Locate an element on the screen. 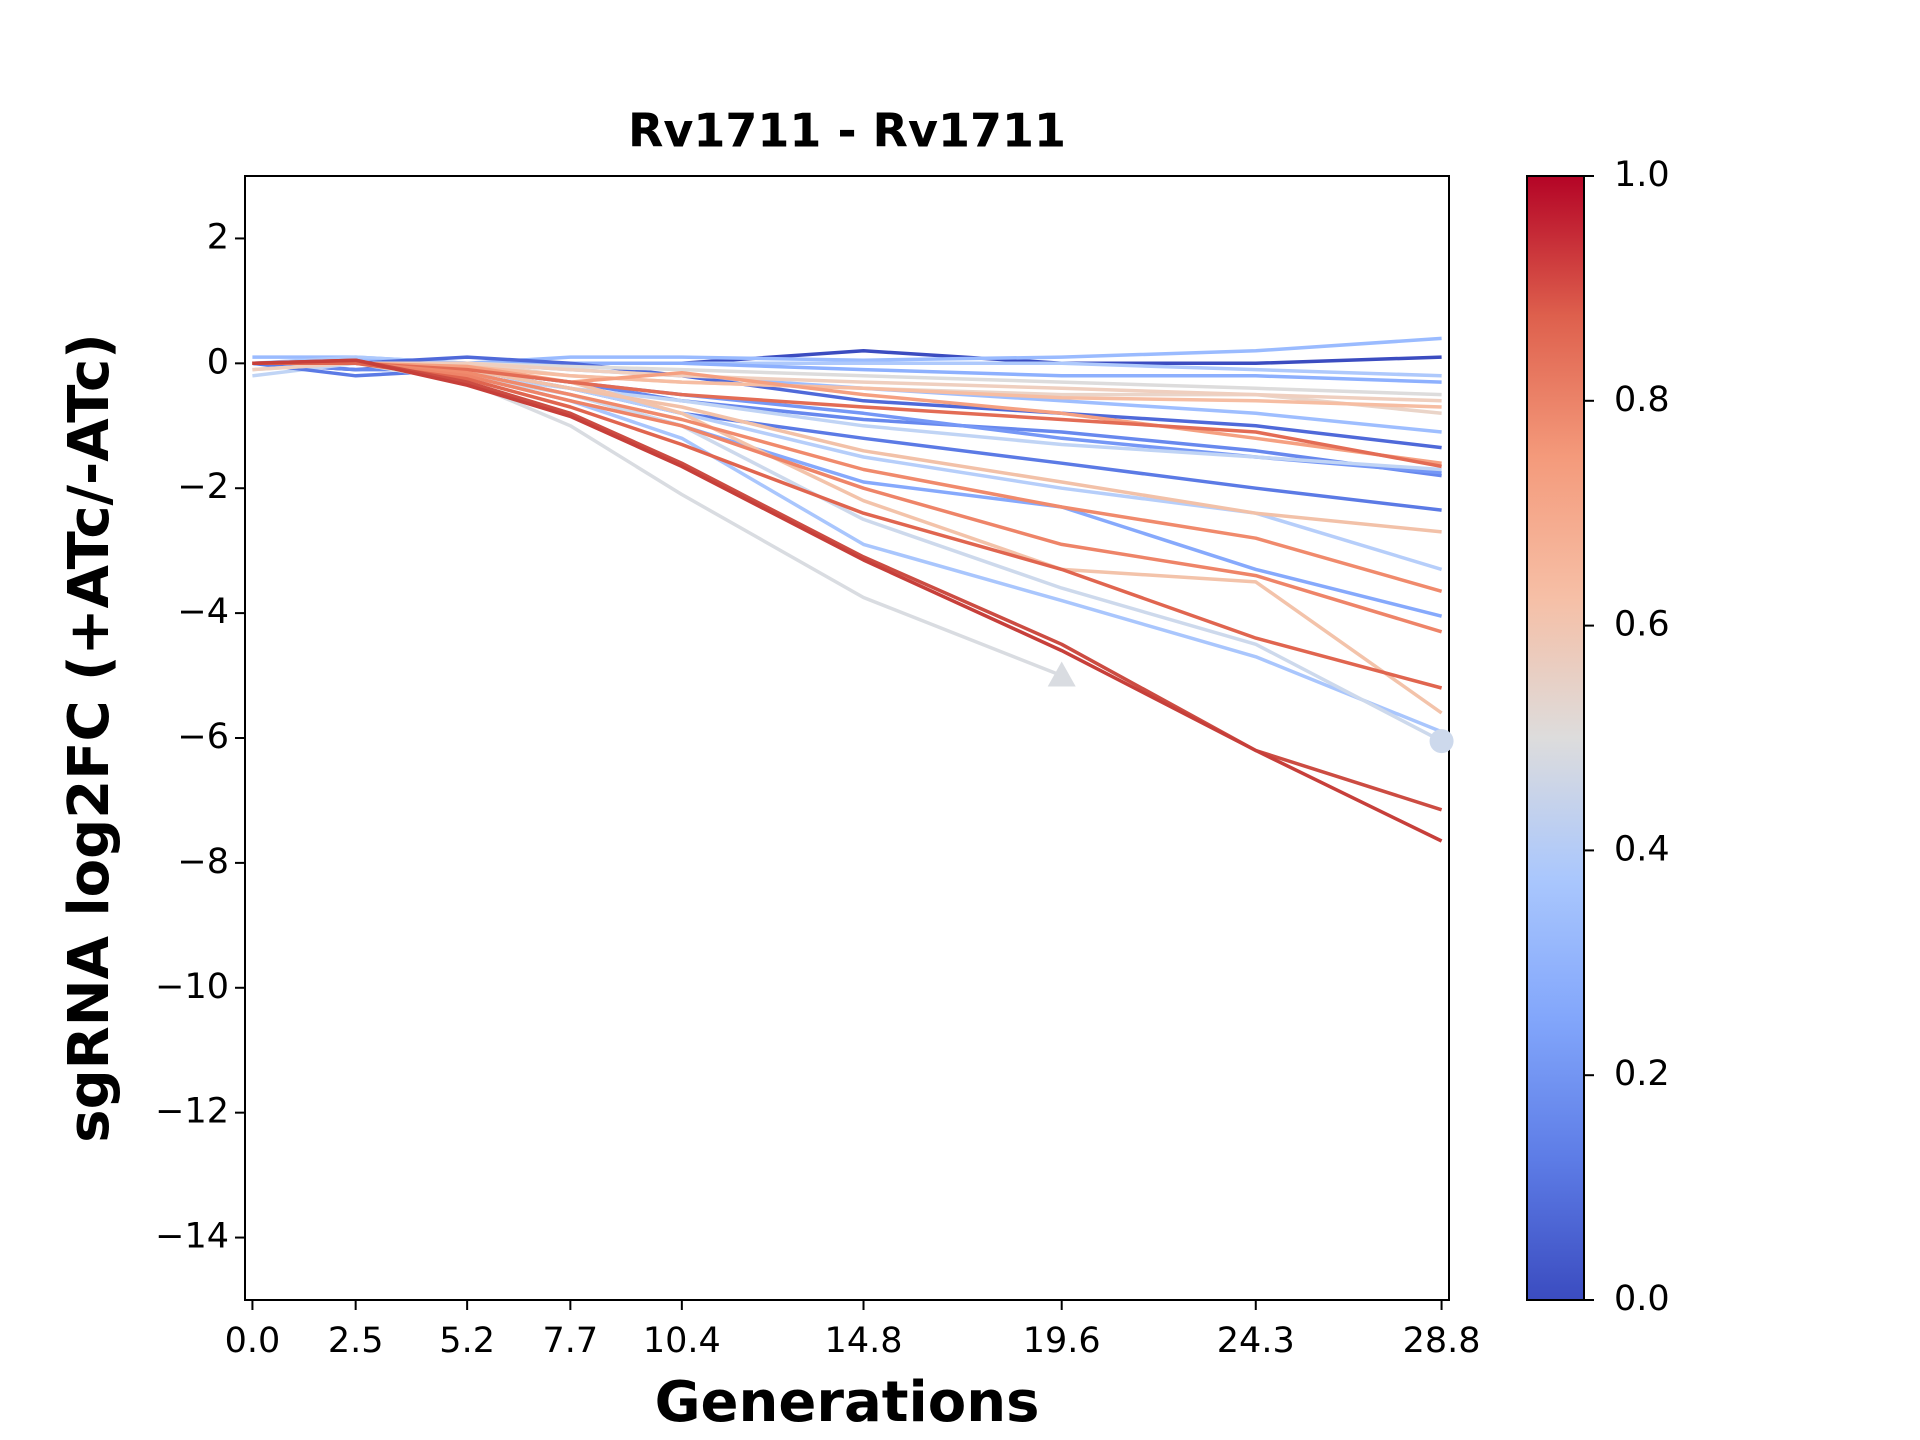 Image resolution: width=1920 pixels, height=1440 pixels. y-tick-label: −14 is located at coordinates (192, 1237).